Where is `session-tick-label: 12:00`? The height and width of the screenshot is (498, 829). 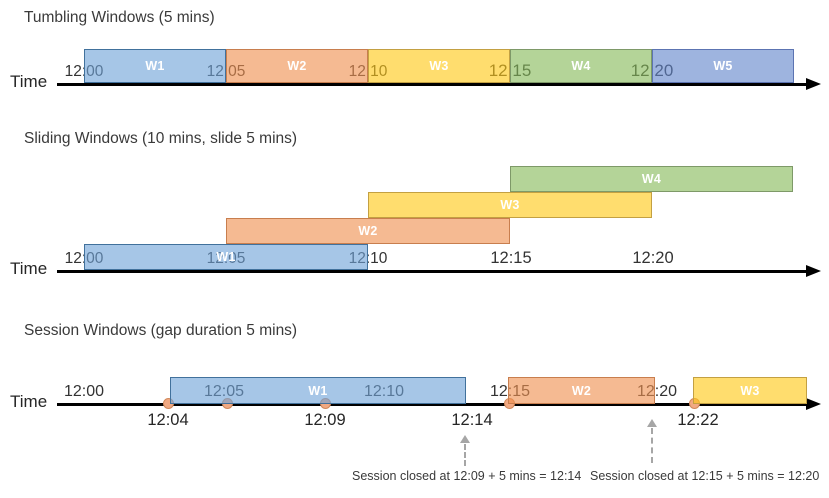
session-tick-label: 12:00 is located at coordinates (84, 391).